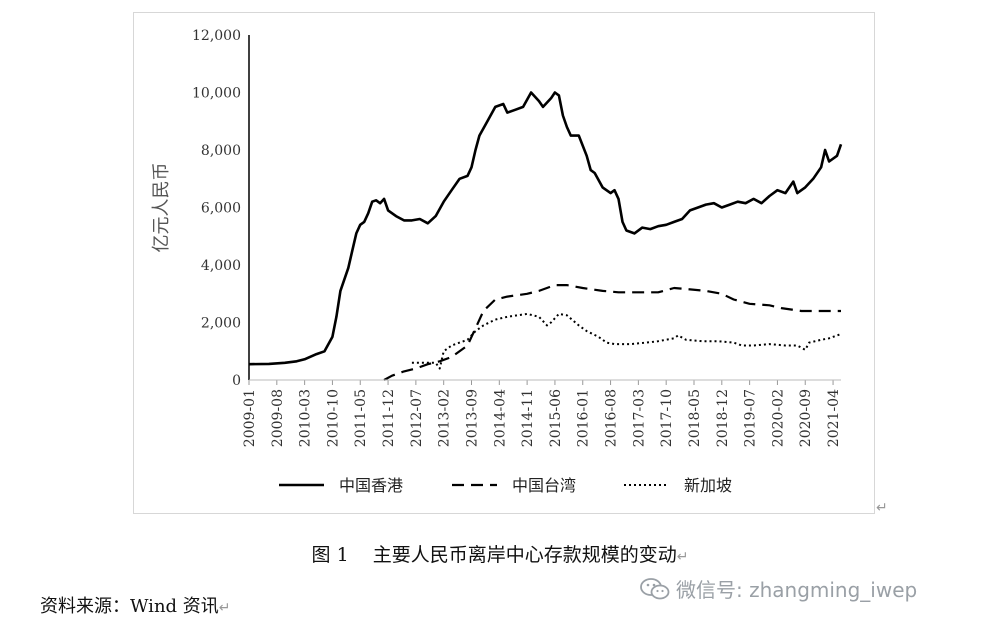  Describe the element at coordinates (278, 418) in the screenshot. I see `x-tick-label: 2009-08` at that location.